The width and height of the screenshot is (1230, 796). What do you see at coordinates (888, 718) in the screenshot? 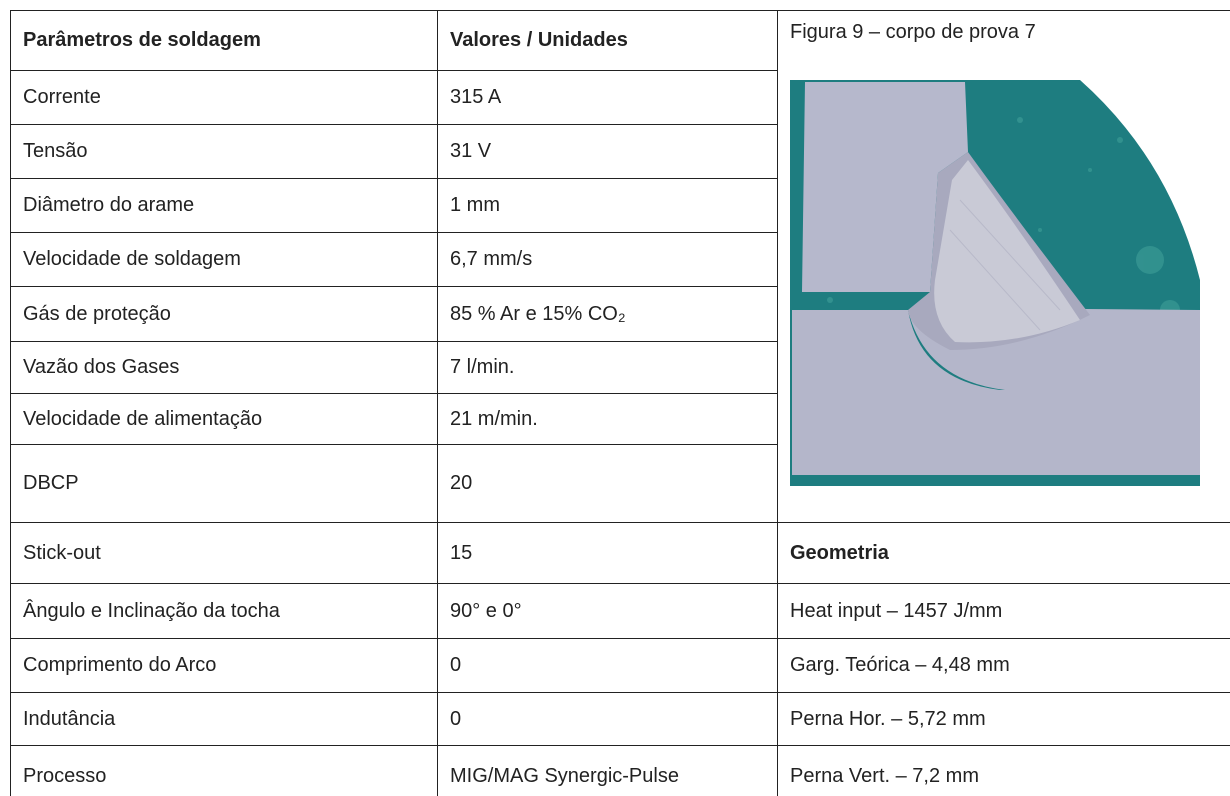
I see `cell-text: Perna Hor. – 5,72 mm` at bounding box center [888, 718].